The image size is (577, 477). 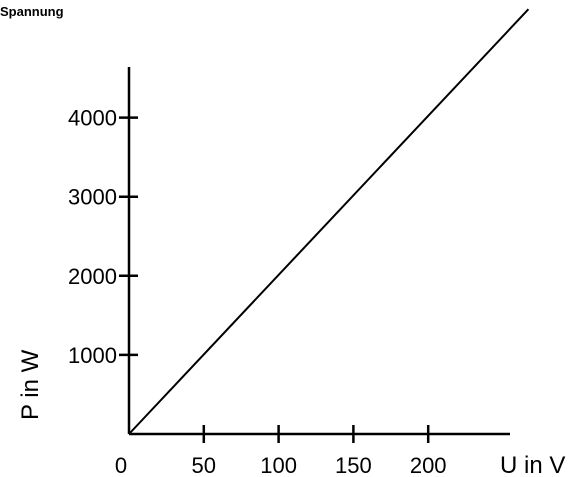 I want to click on x-tick-label-50: 50, so click(x=204, y=465).